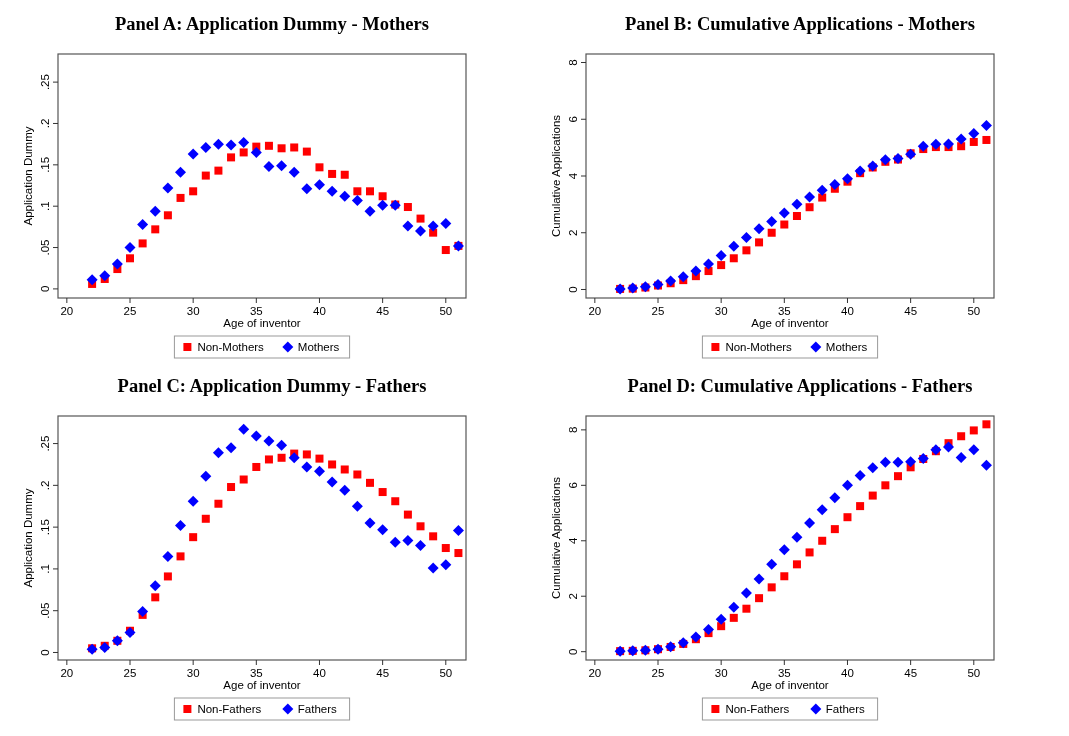 The width and height of the screenshot is (1069, 736). Describe the element at coordinates (556, 538) in the screenshot. I see `y-axis-title: Cumulative Applications` at that location.